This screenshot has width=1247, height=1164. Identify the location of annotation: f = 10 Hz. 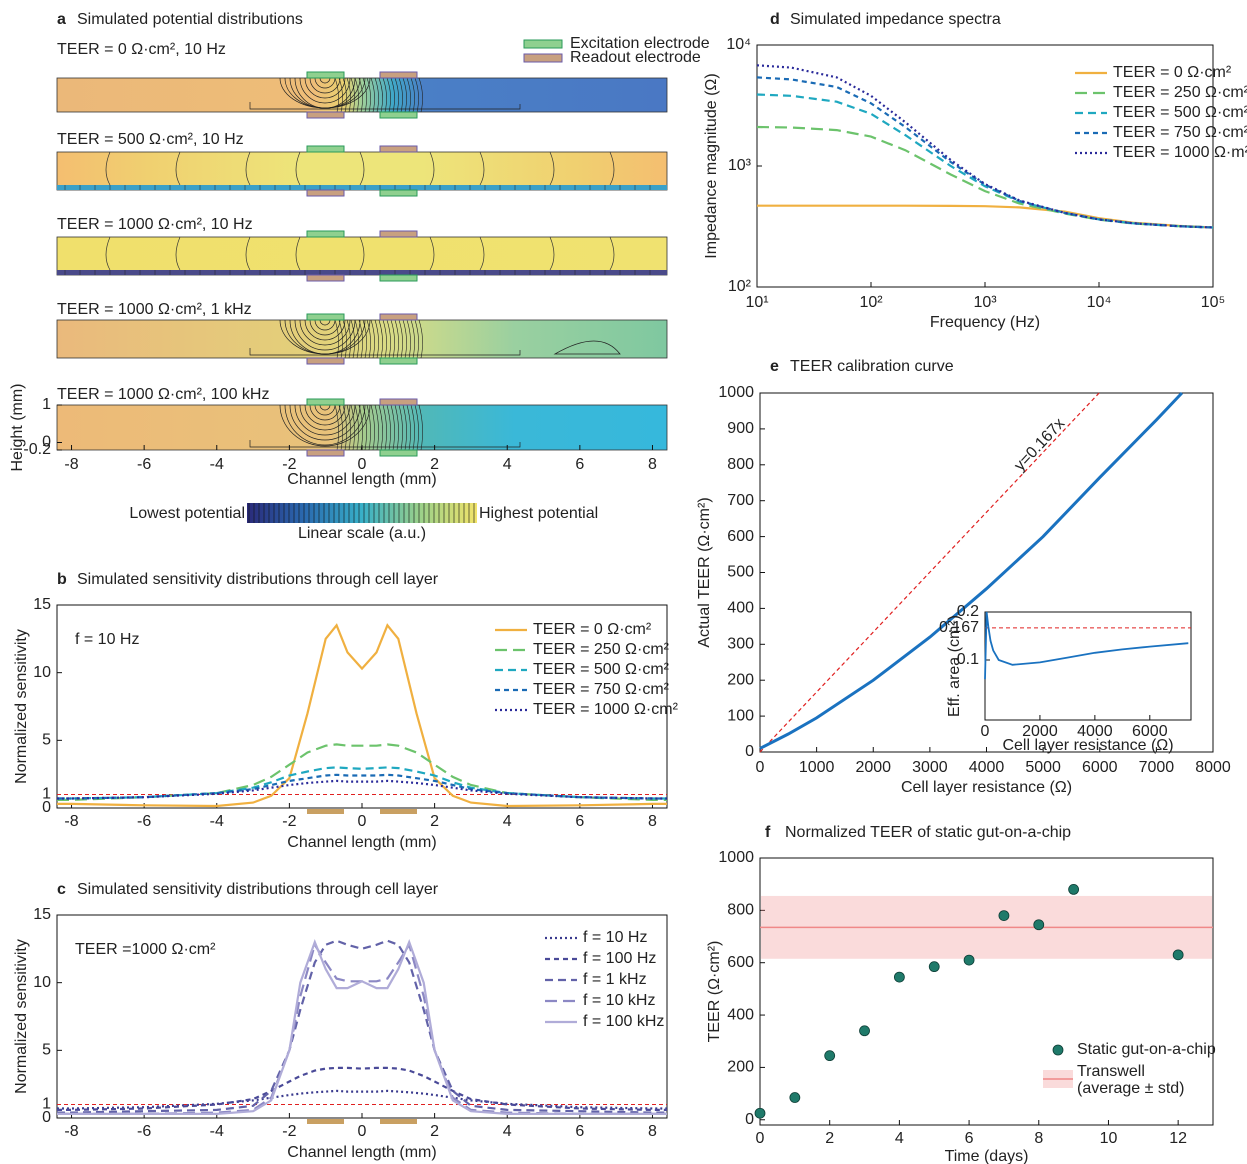
(107, 639).